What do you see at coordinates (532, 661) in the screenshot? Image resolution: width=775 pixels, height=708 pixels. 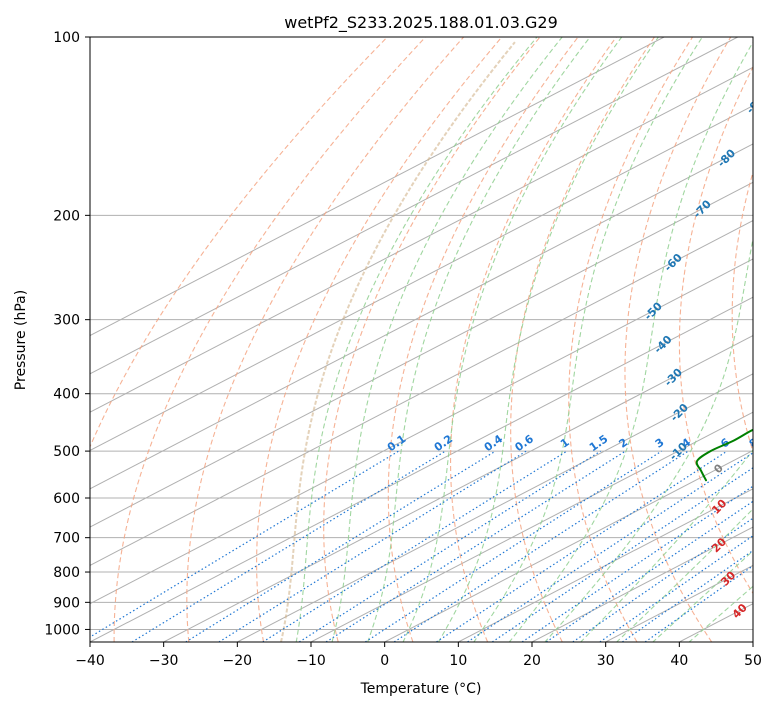 I see `x-tick-label: 20` at bounding box center [532, 661].